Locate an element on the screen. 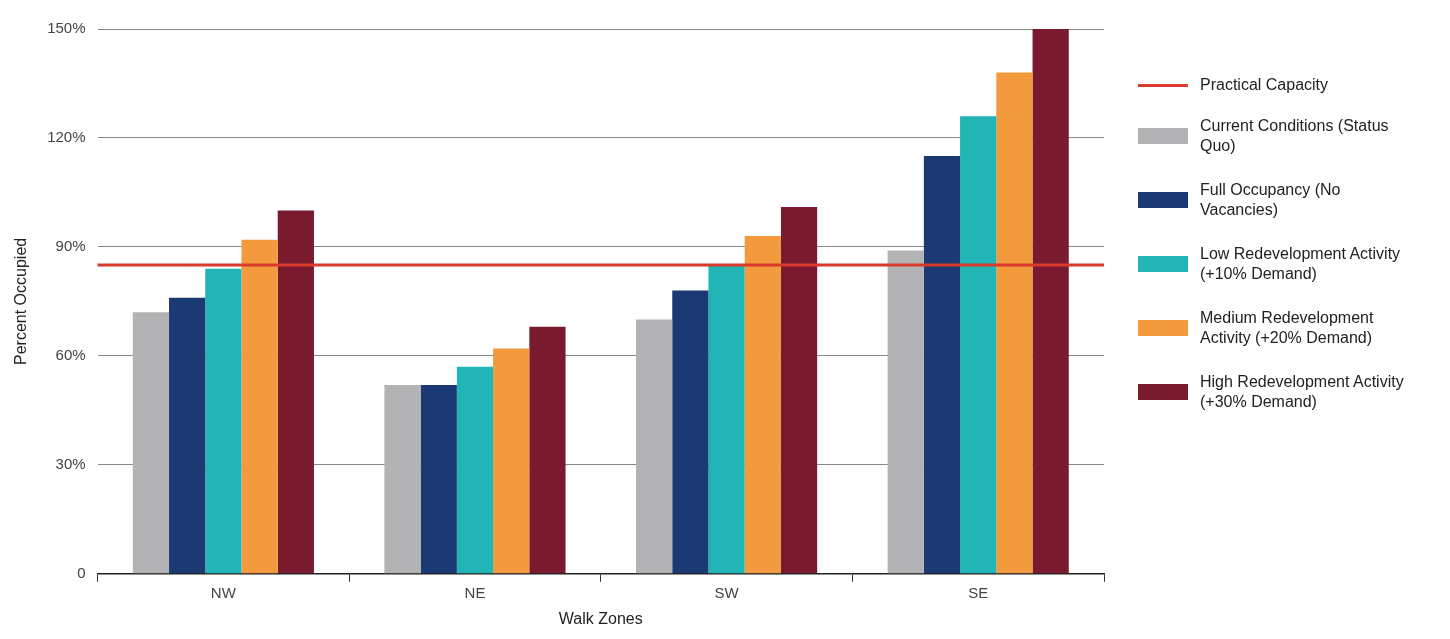 The height and width of the screenshot is (639, 1450). x-tick-label: SW is located at coordinates (727, 592).